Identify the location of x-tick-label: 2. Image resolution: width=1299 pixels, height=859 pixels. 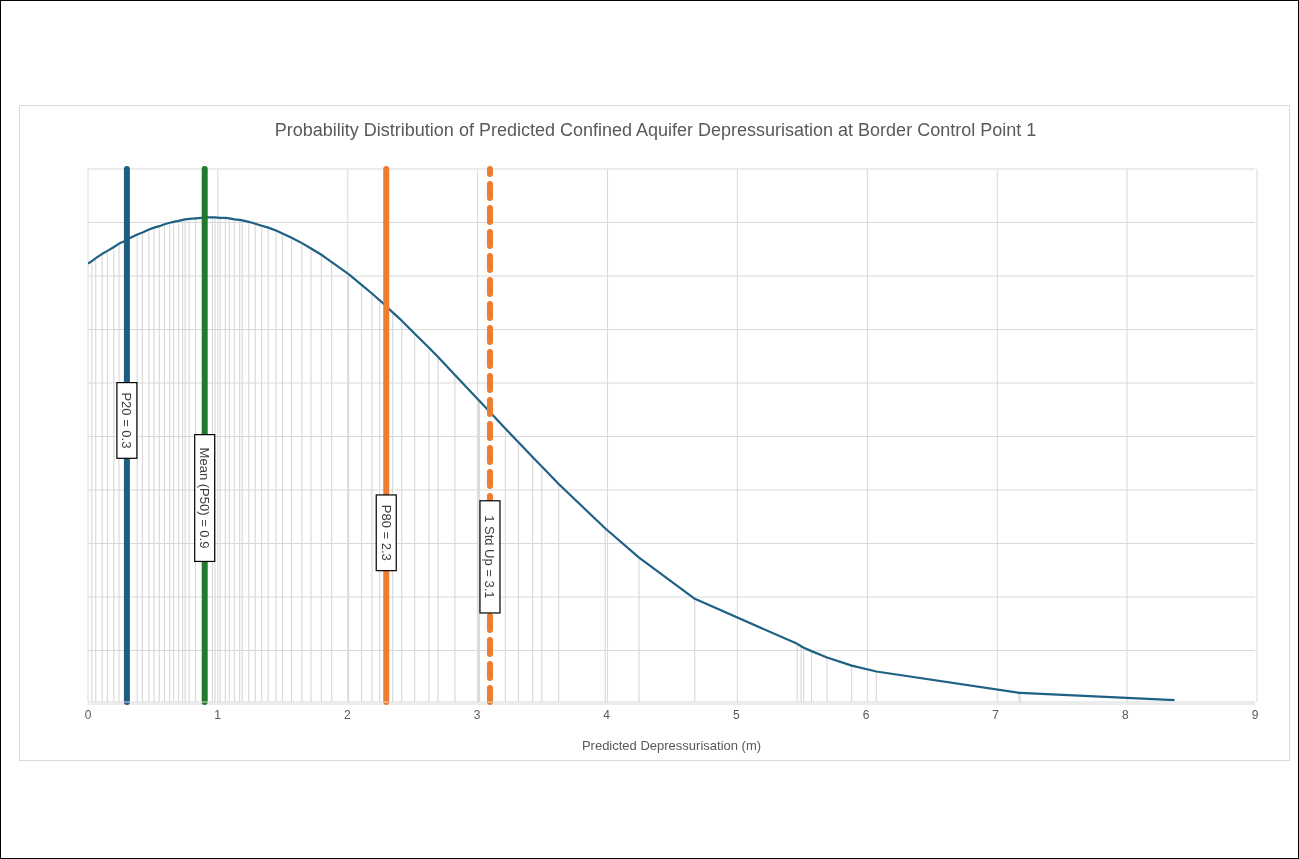
(347, 714).